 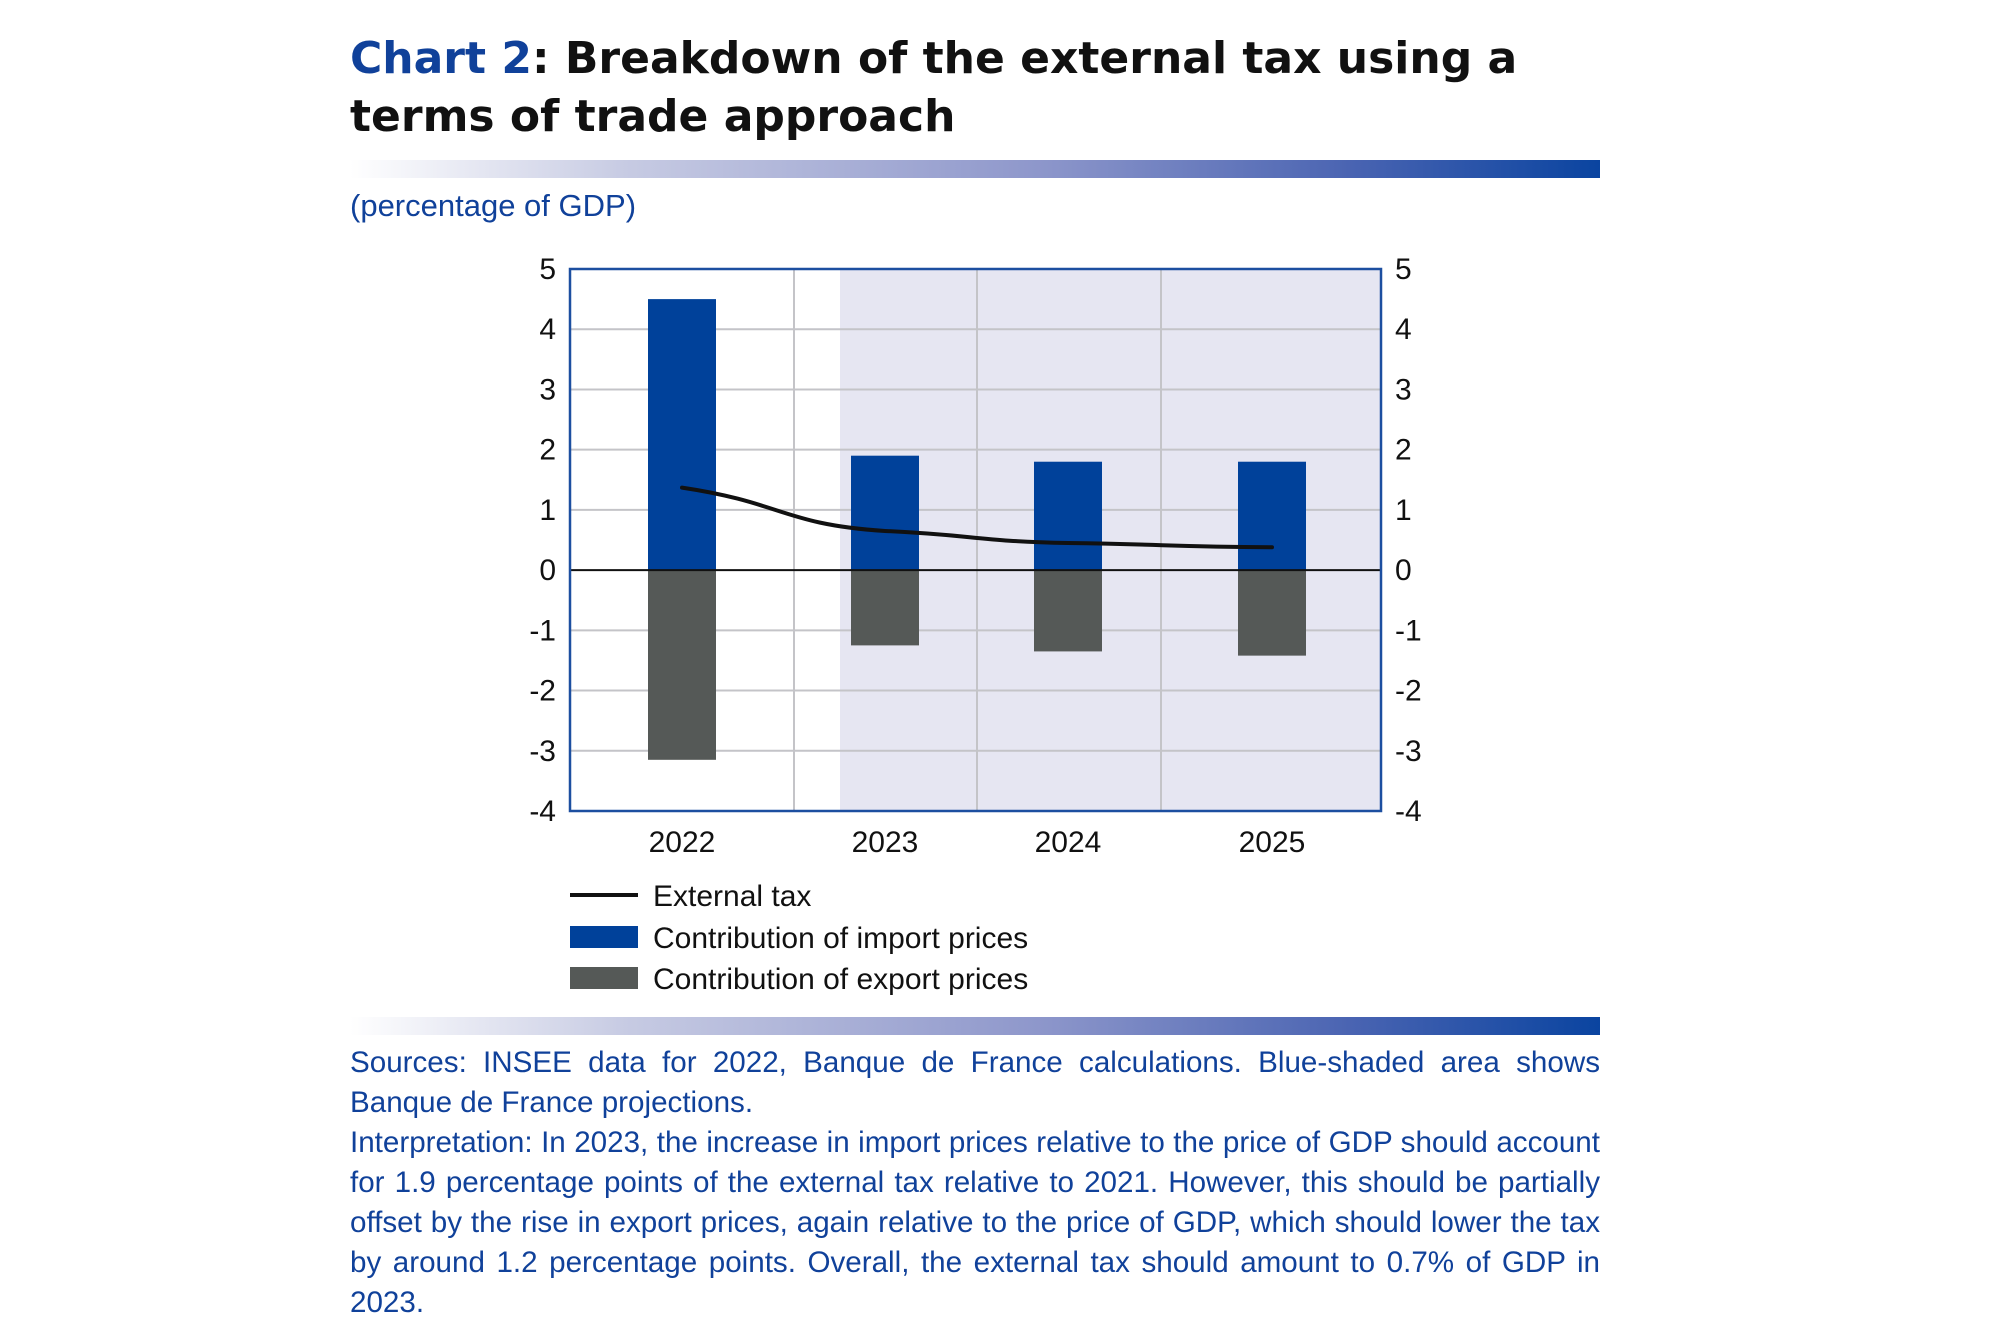 What do you see at coordinates (1408, 691) in the screenshot?
I see `y-tick-right: -2` at bounding box center [1408, 691].